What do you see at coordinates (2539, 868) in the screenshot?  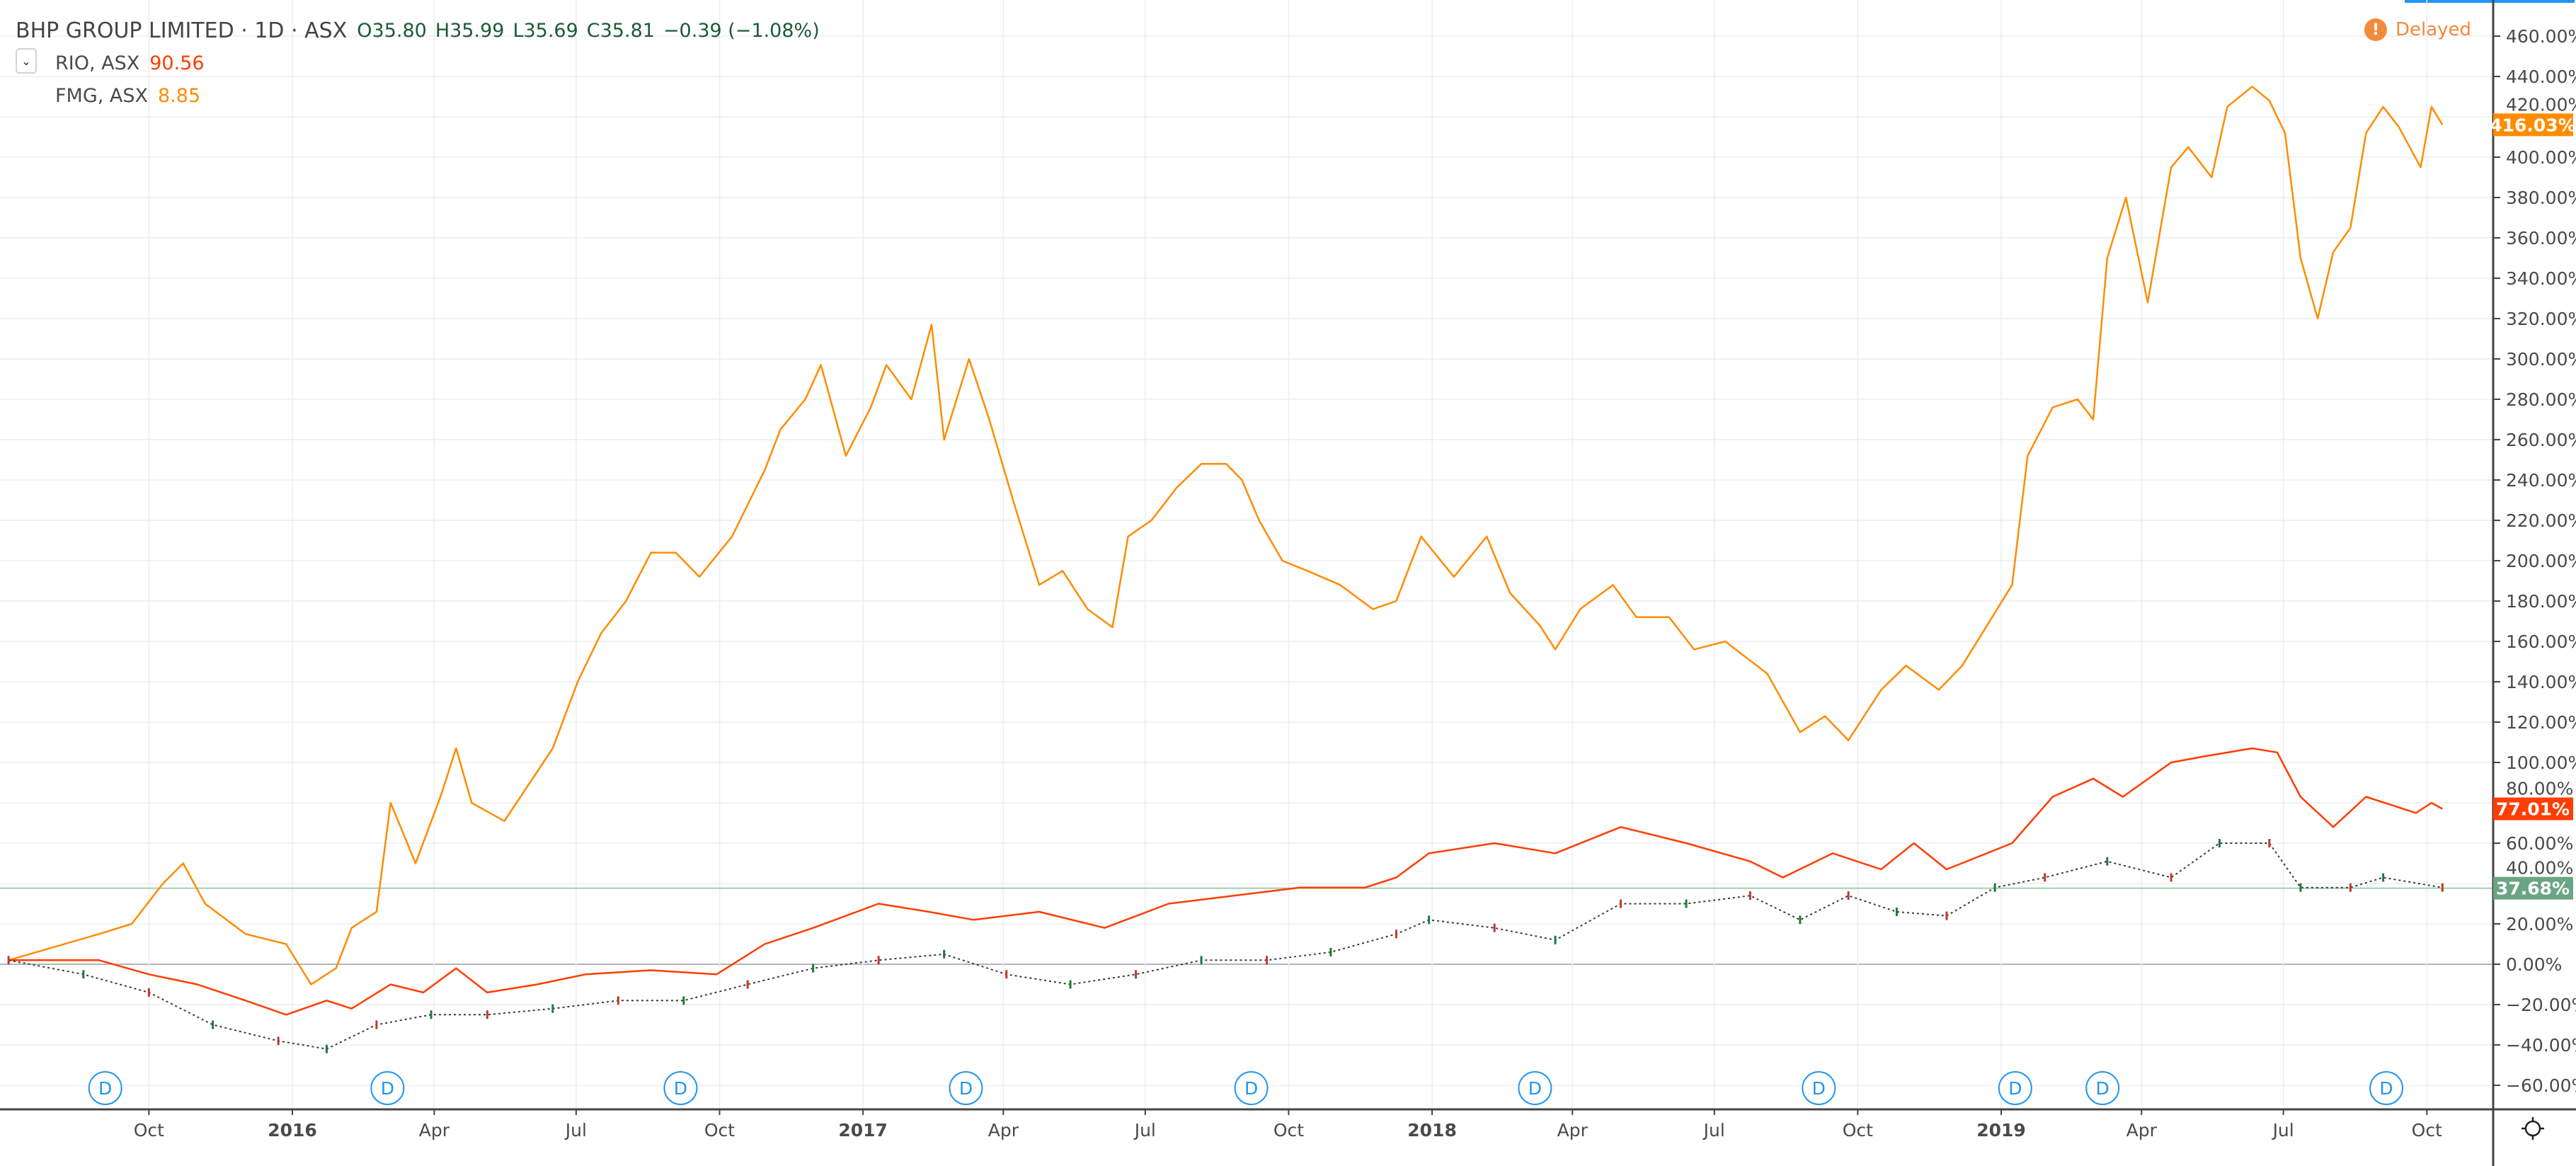 I see `y-tick-label: 40.00%` at bounding box center [2539, 868].